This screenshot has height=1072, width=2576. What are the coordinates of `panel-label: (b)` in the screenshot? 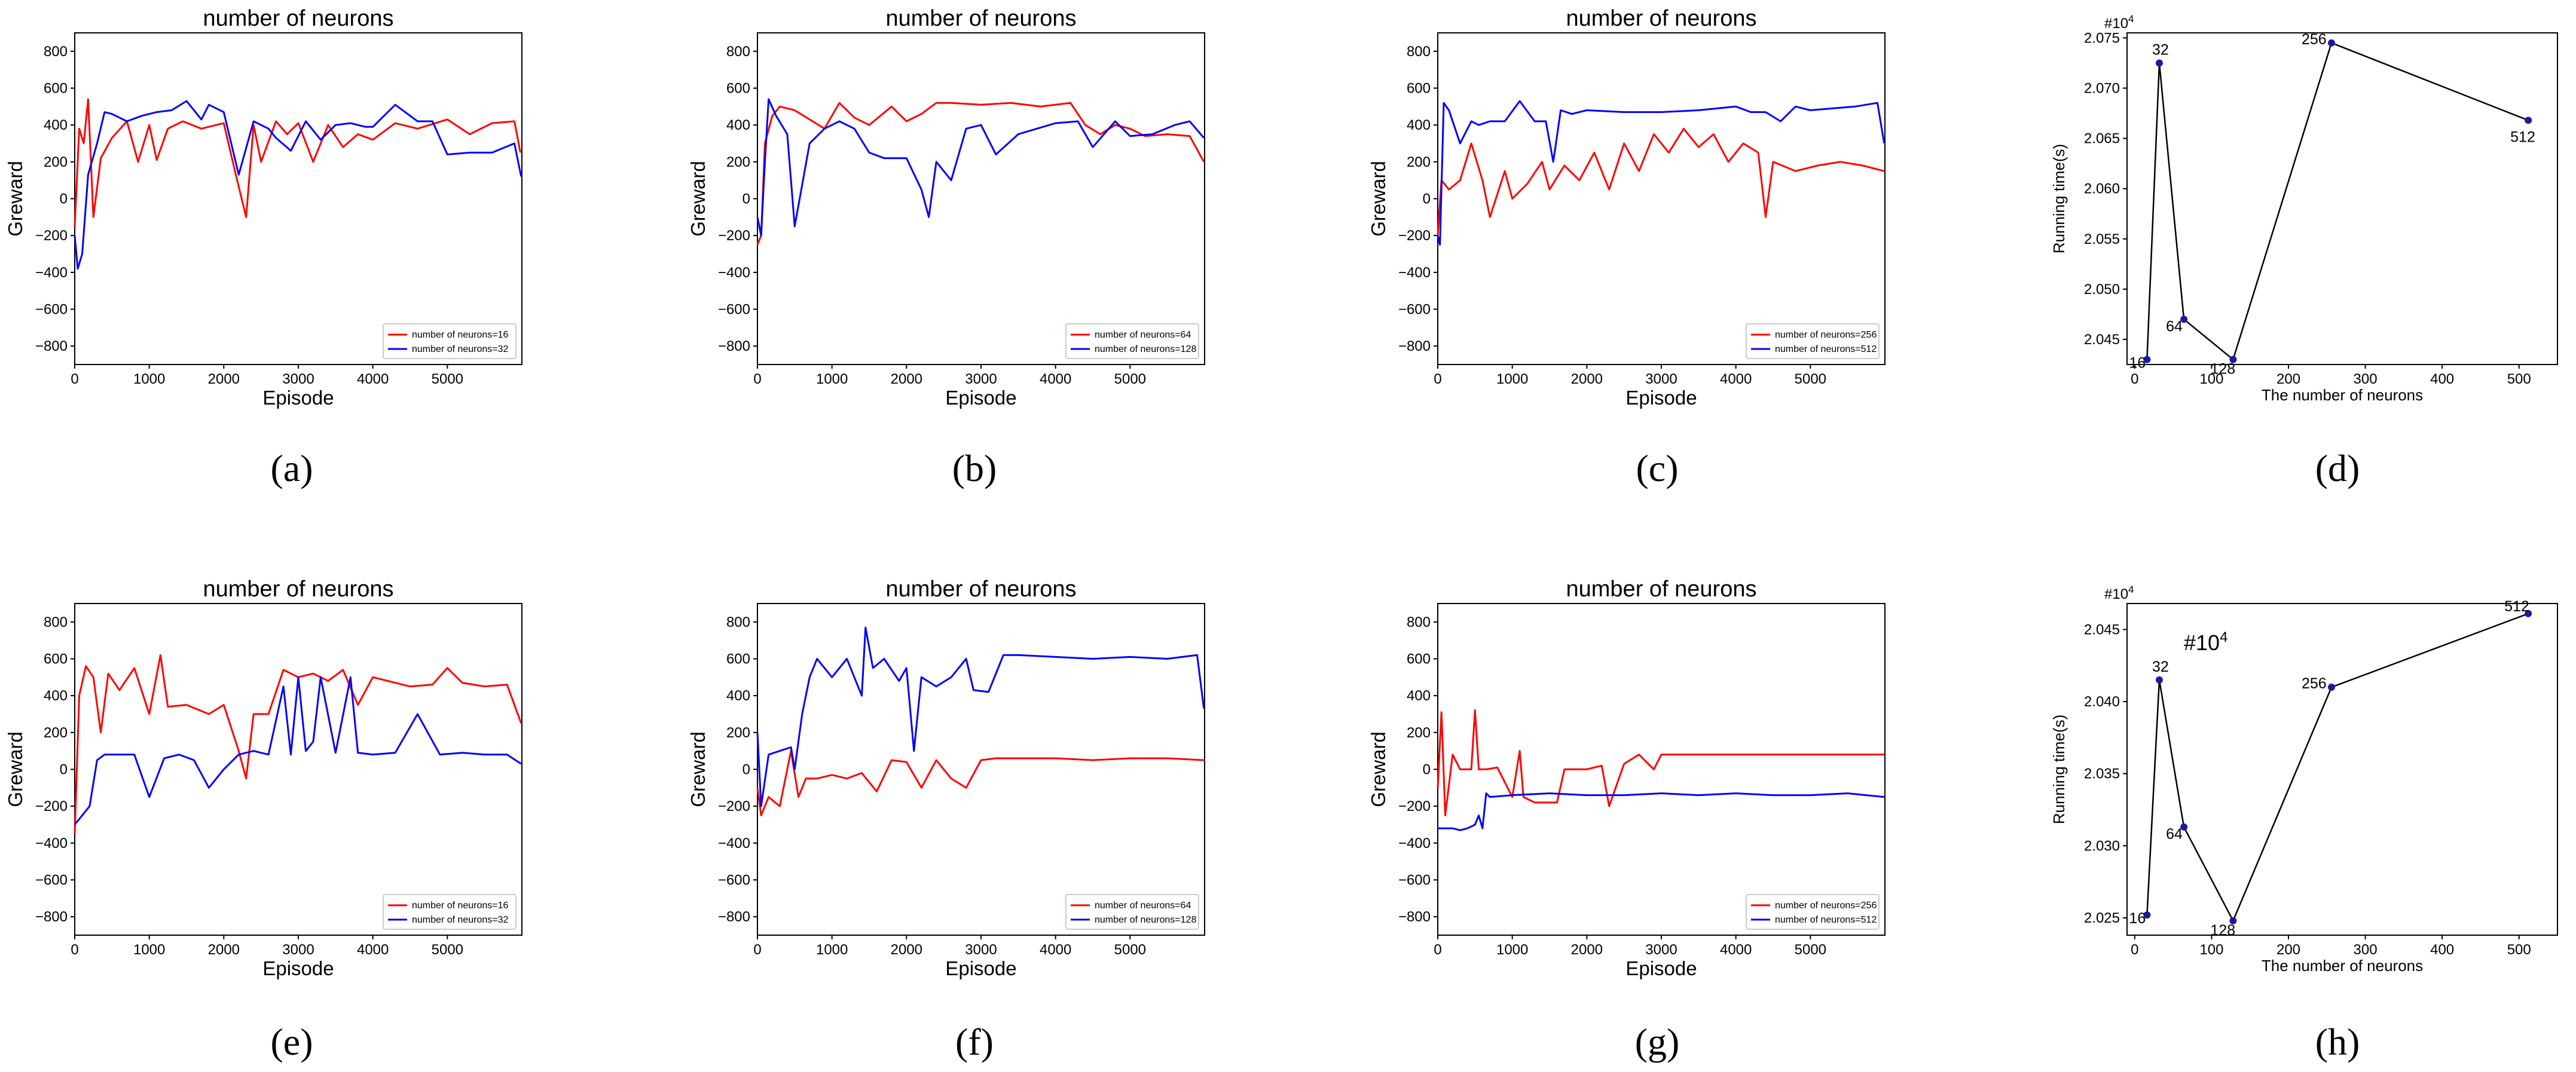 It's located at (975, 468).